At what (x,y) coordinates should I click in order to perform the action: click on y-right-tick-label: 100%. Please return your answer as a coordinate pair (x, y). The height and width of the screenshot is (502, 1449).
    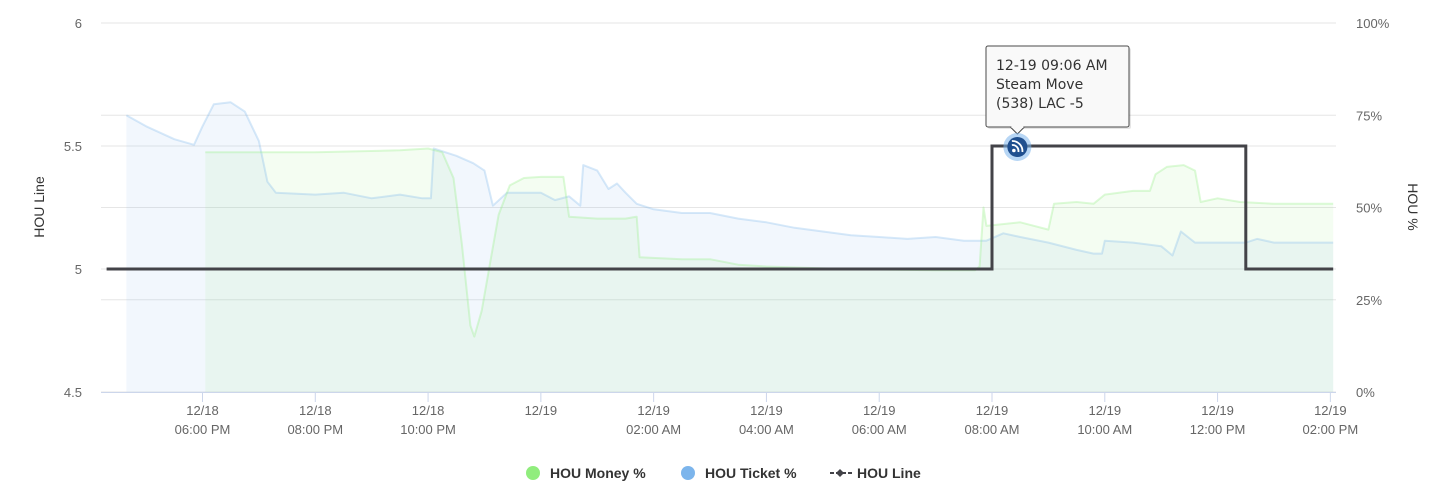
    Looking at the image, I should click on (1373, 23).